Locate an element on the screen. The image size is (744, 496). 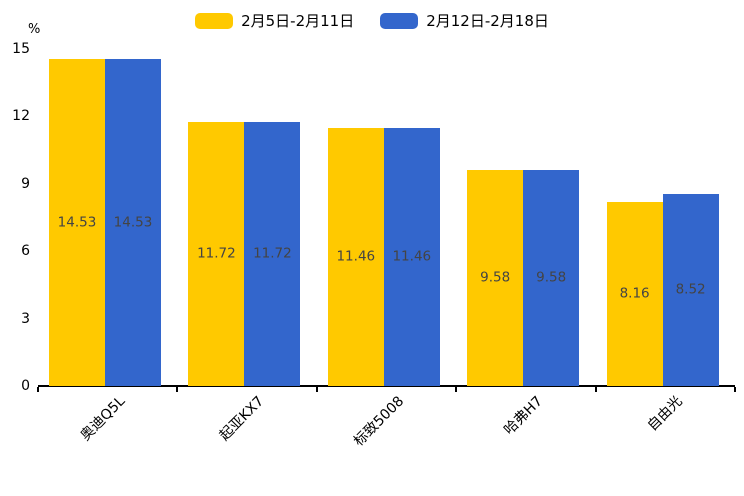
bar-value-label: 8.52 is located at coordinates (690, 289).